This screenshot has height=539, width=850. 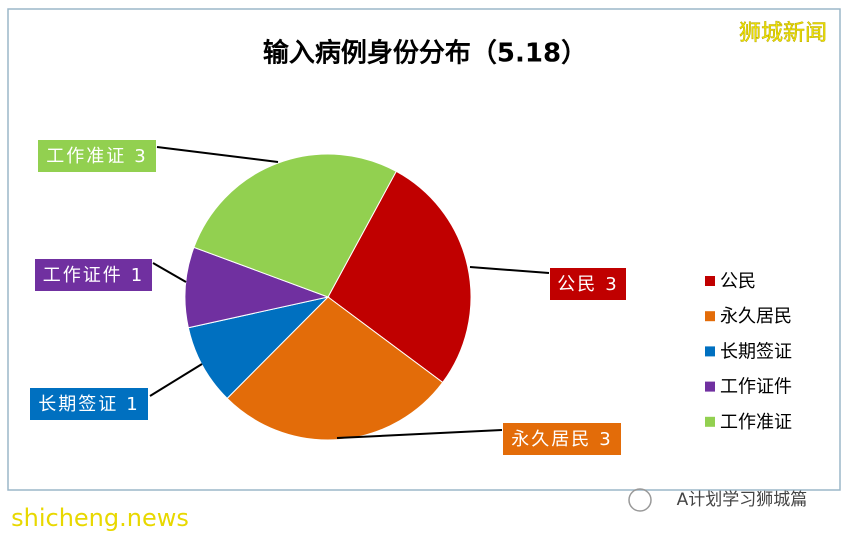 I want to click on data-label: 工作证件 1, so click(x=93, y=275).